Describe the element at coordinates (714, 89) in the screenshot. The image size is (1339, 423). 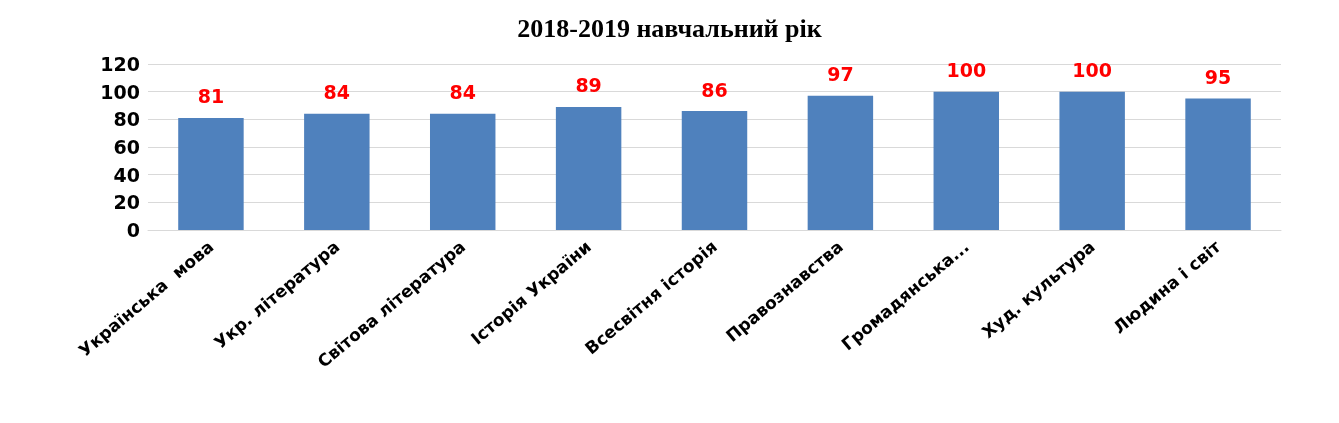
I see `data-label: 86` at that location.